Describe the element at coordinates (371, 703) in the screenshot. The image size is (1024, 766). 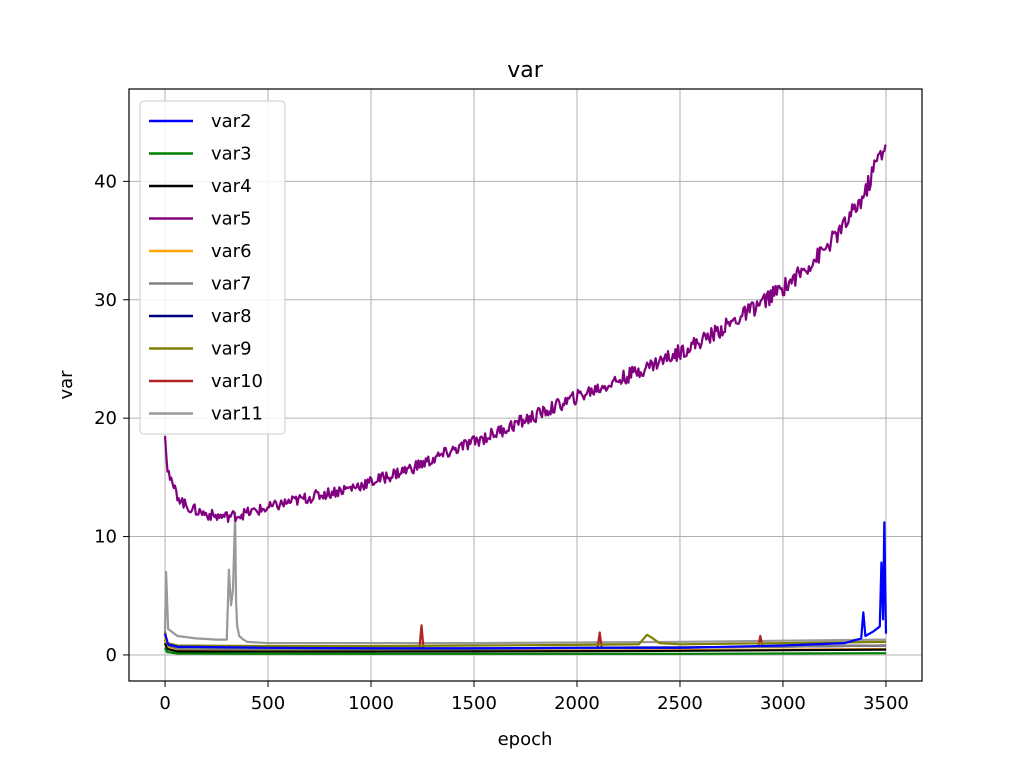
I see `x-tick-label: 1000` at that location.